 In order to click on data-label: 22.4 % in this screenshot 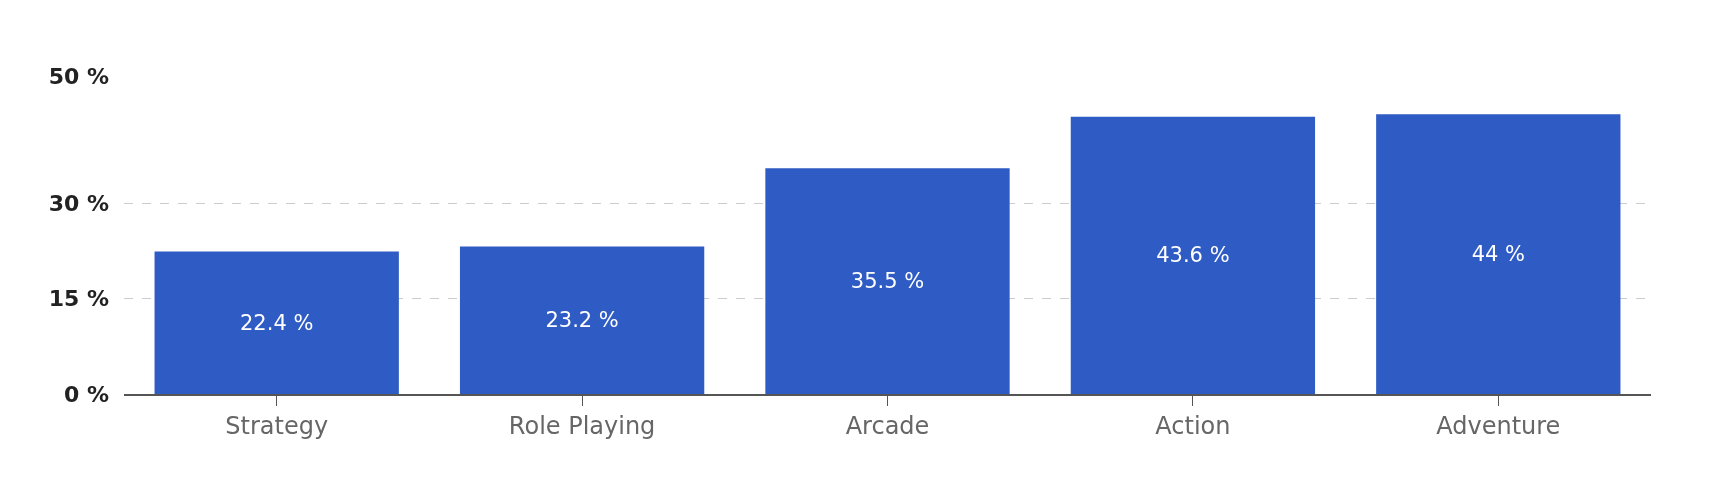, I will do `click(277, 322)`.